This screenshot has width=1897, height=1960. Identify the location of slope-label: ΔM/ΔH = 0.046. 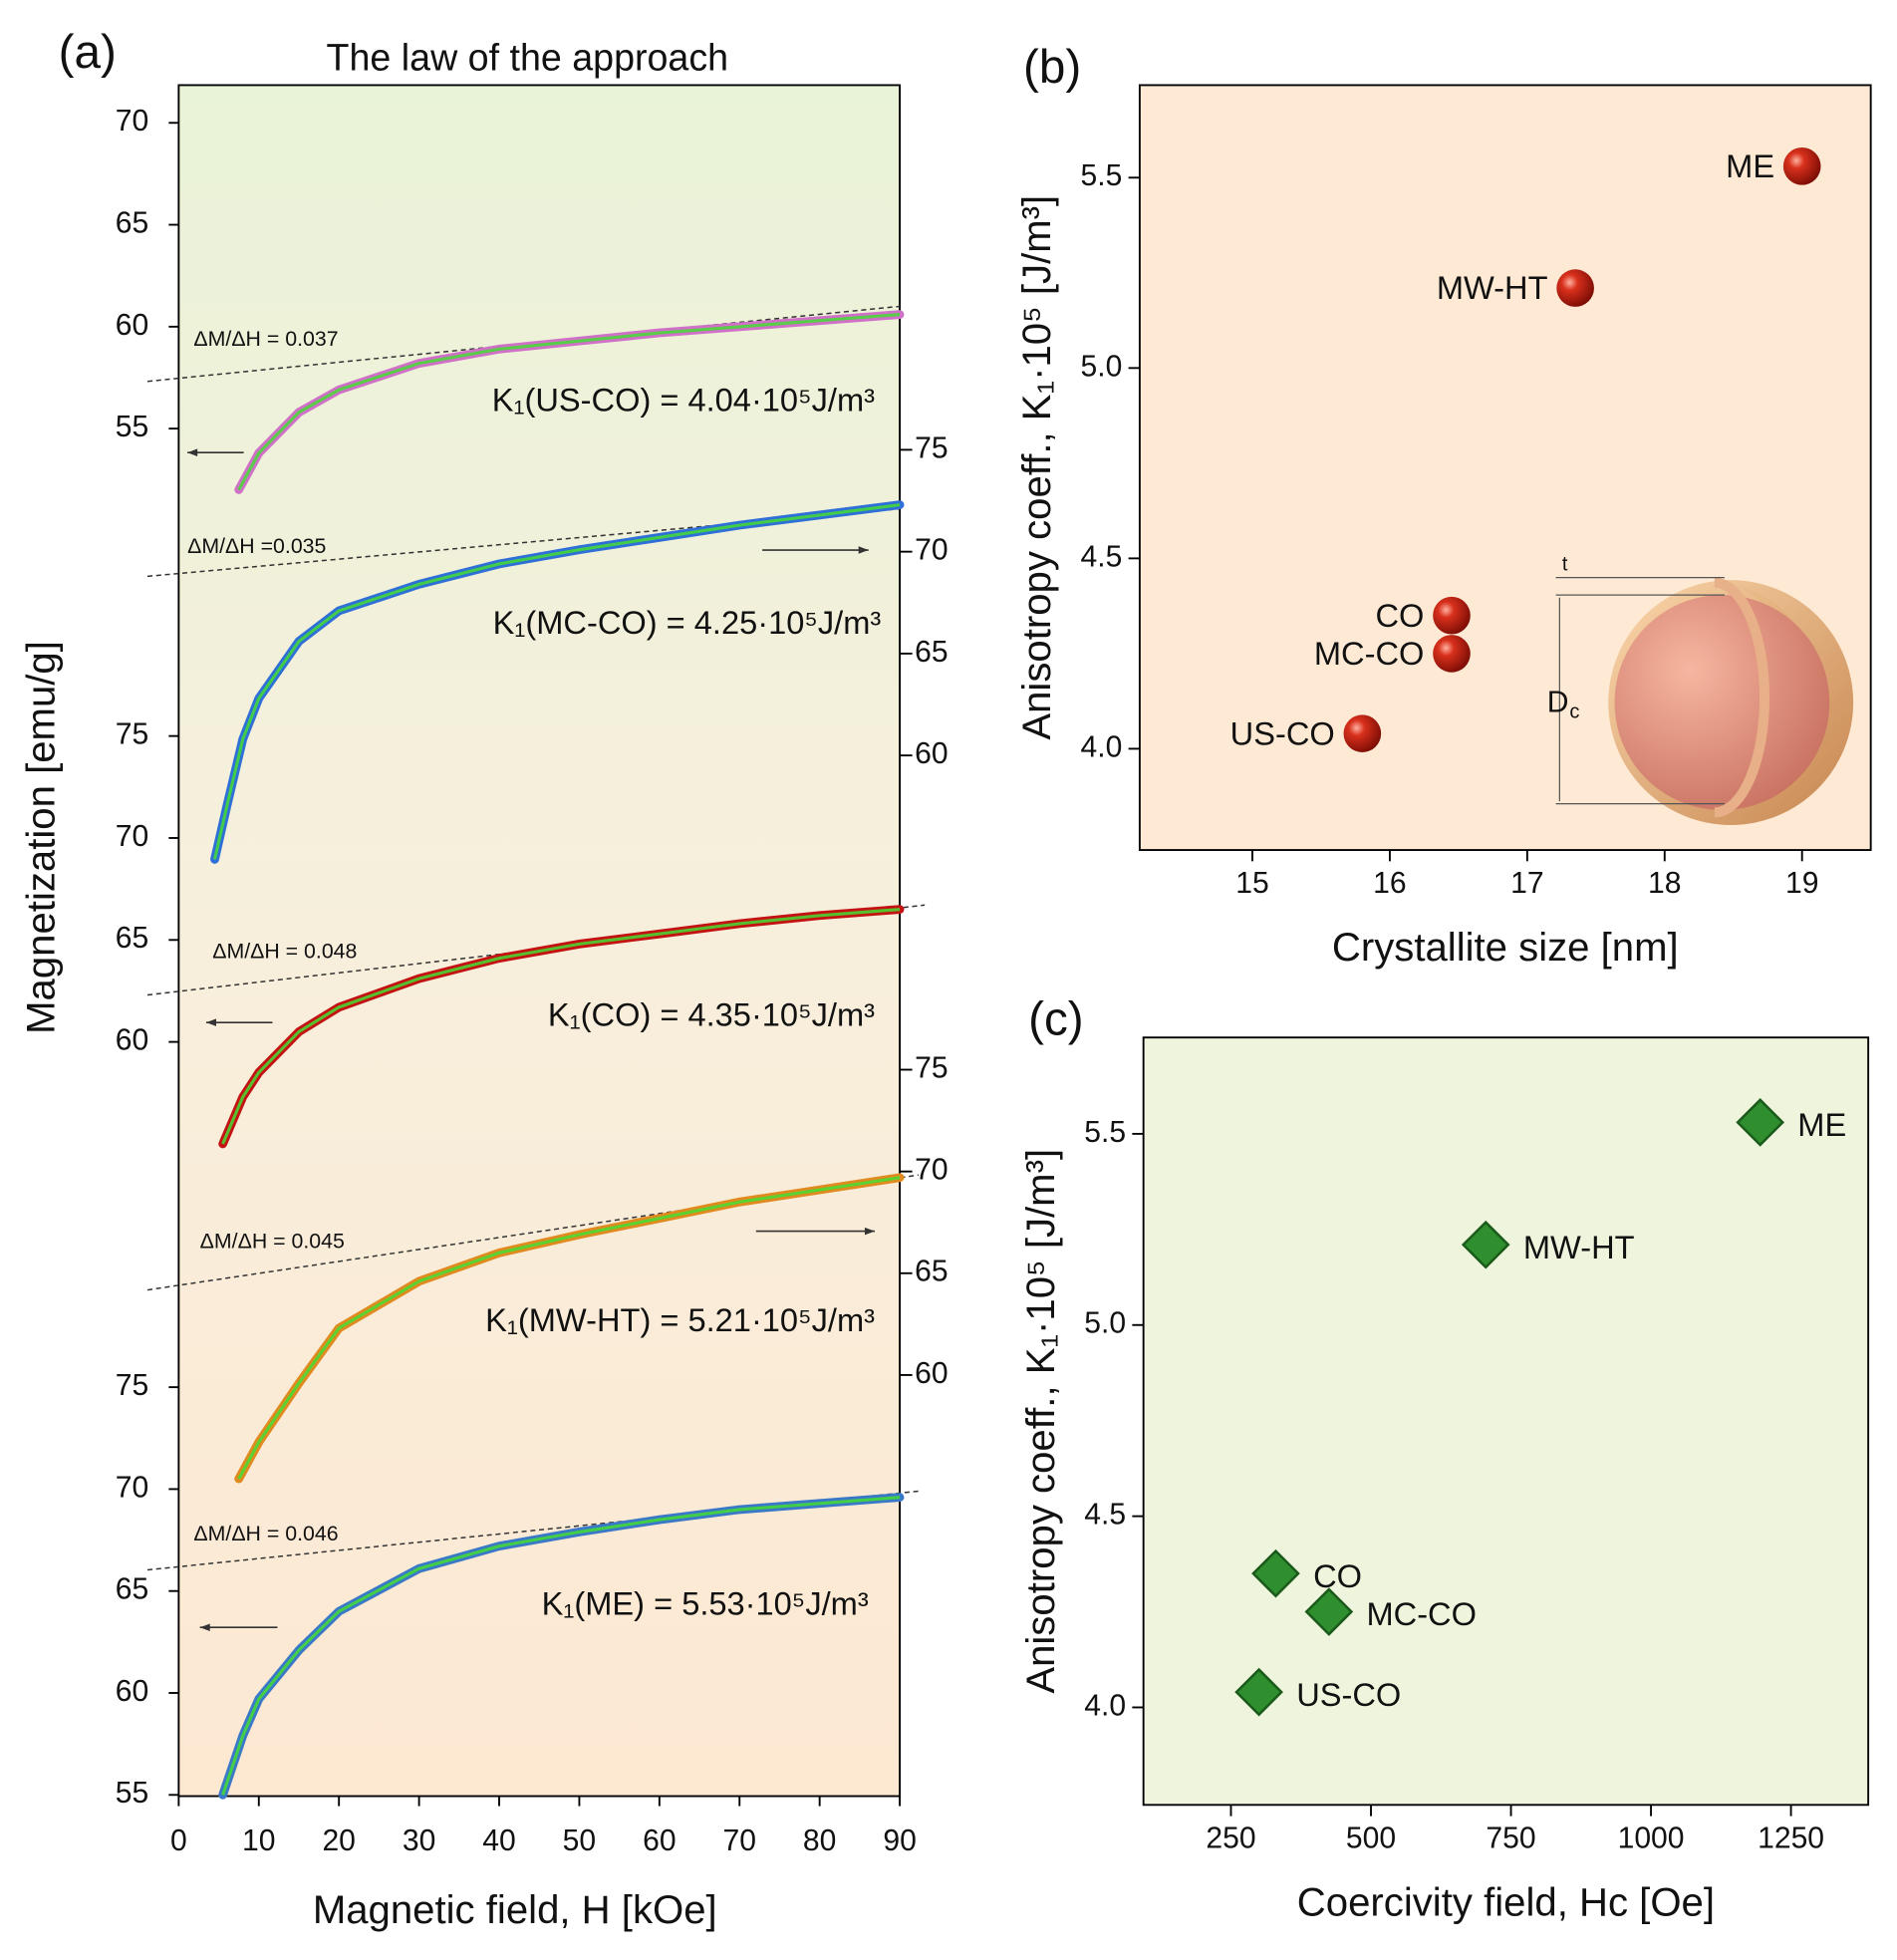
(265, 1533).